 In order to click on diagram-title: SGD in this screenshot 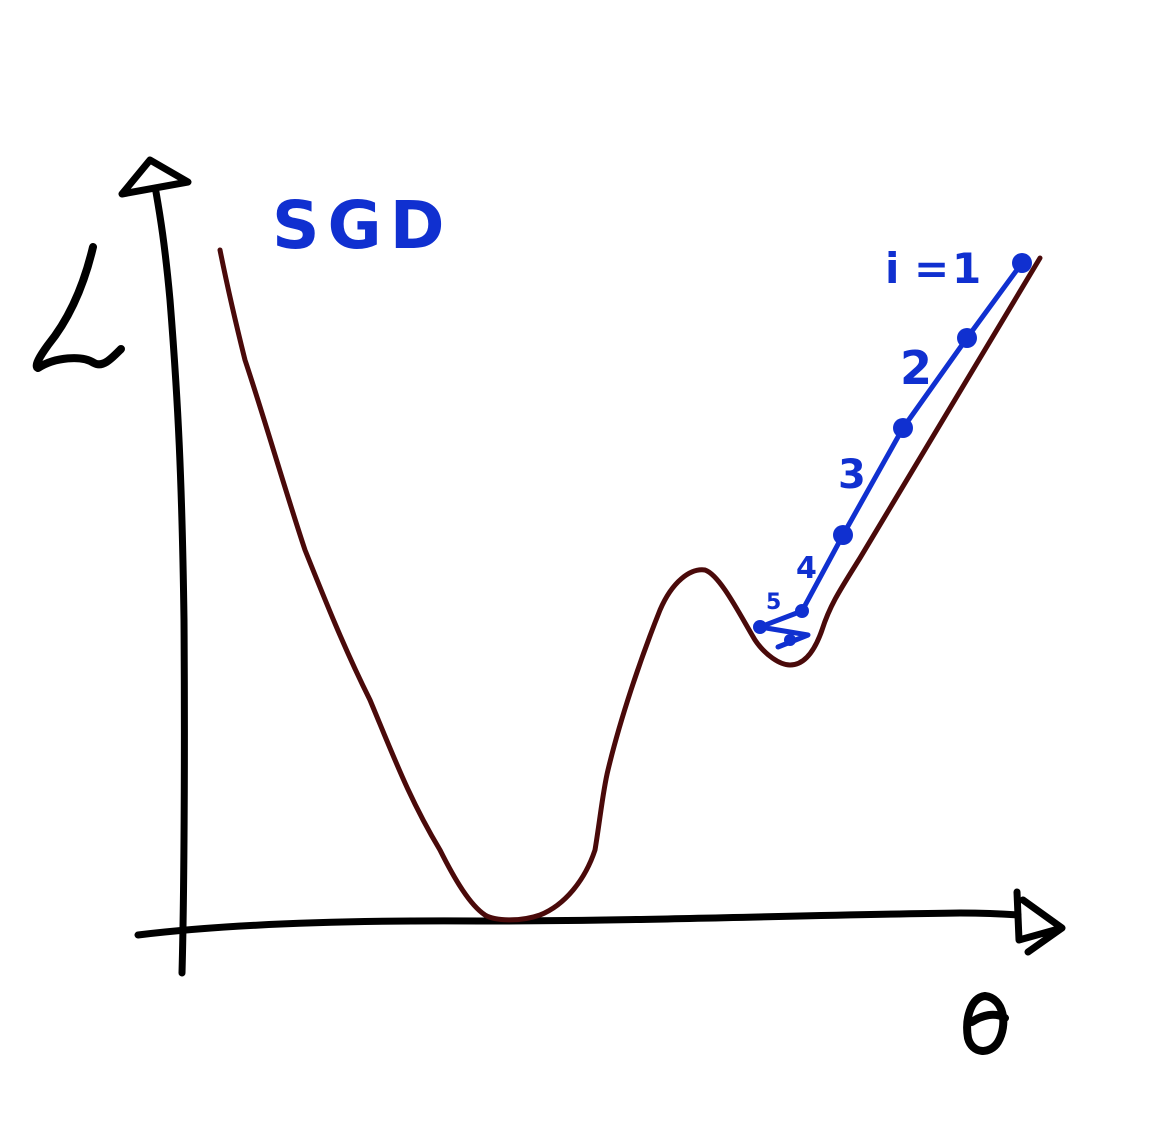, I will do `click(362, 225)`.